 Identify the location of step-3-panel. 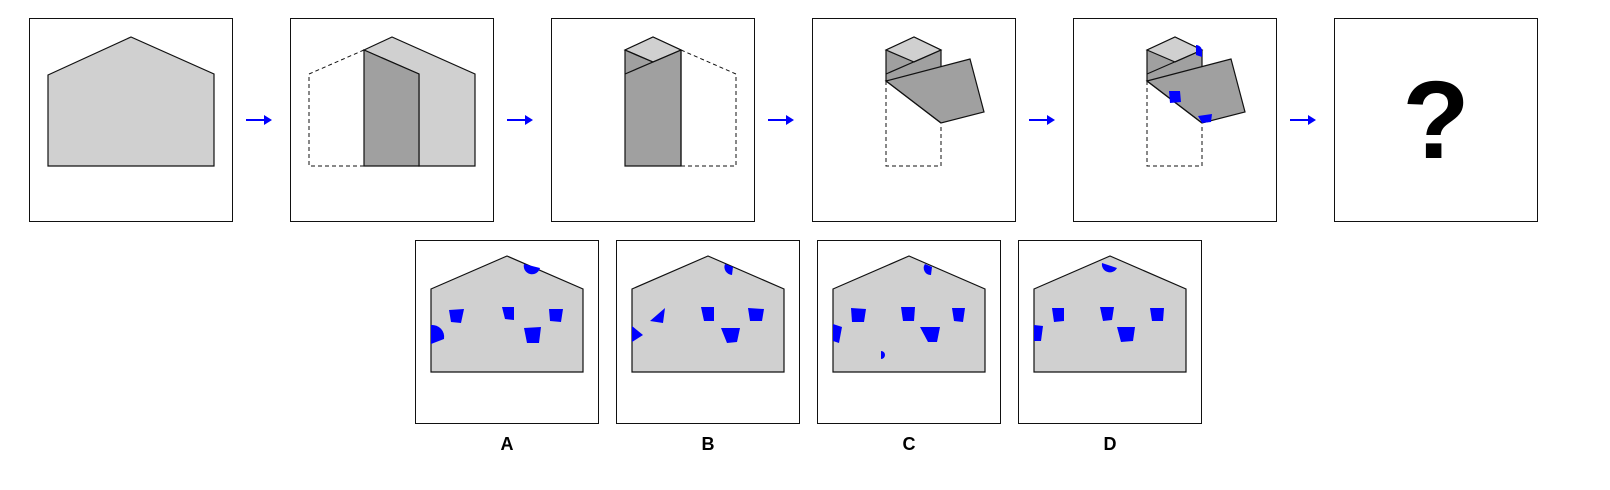
(653, 120).